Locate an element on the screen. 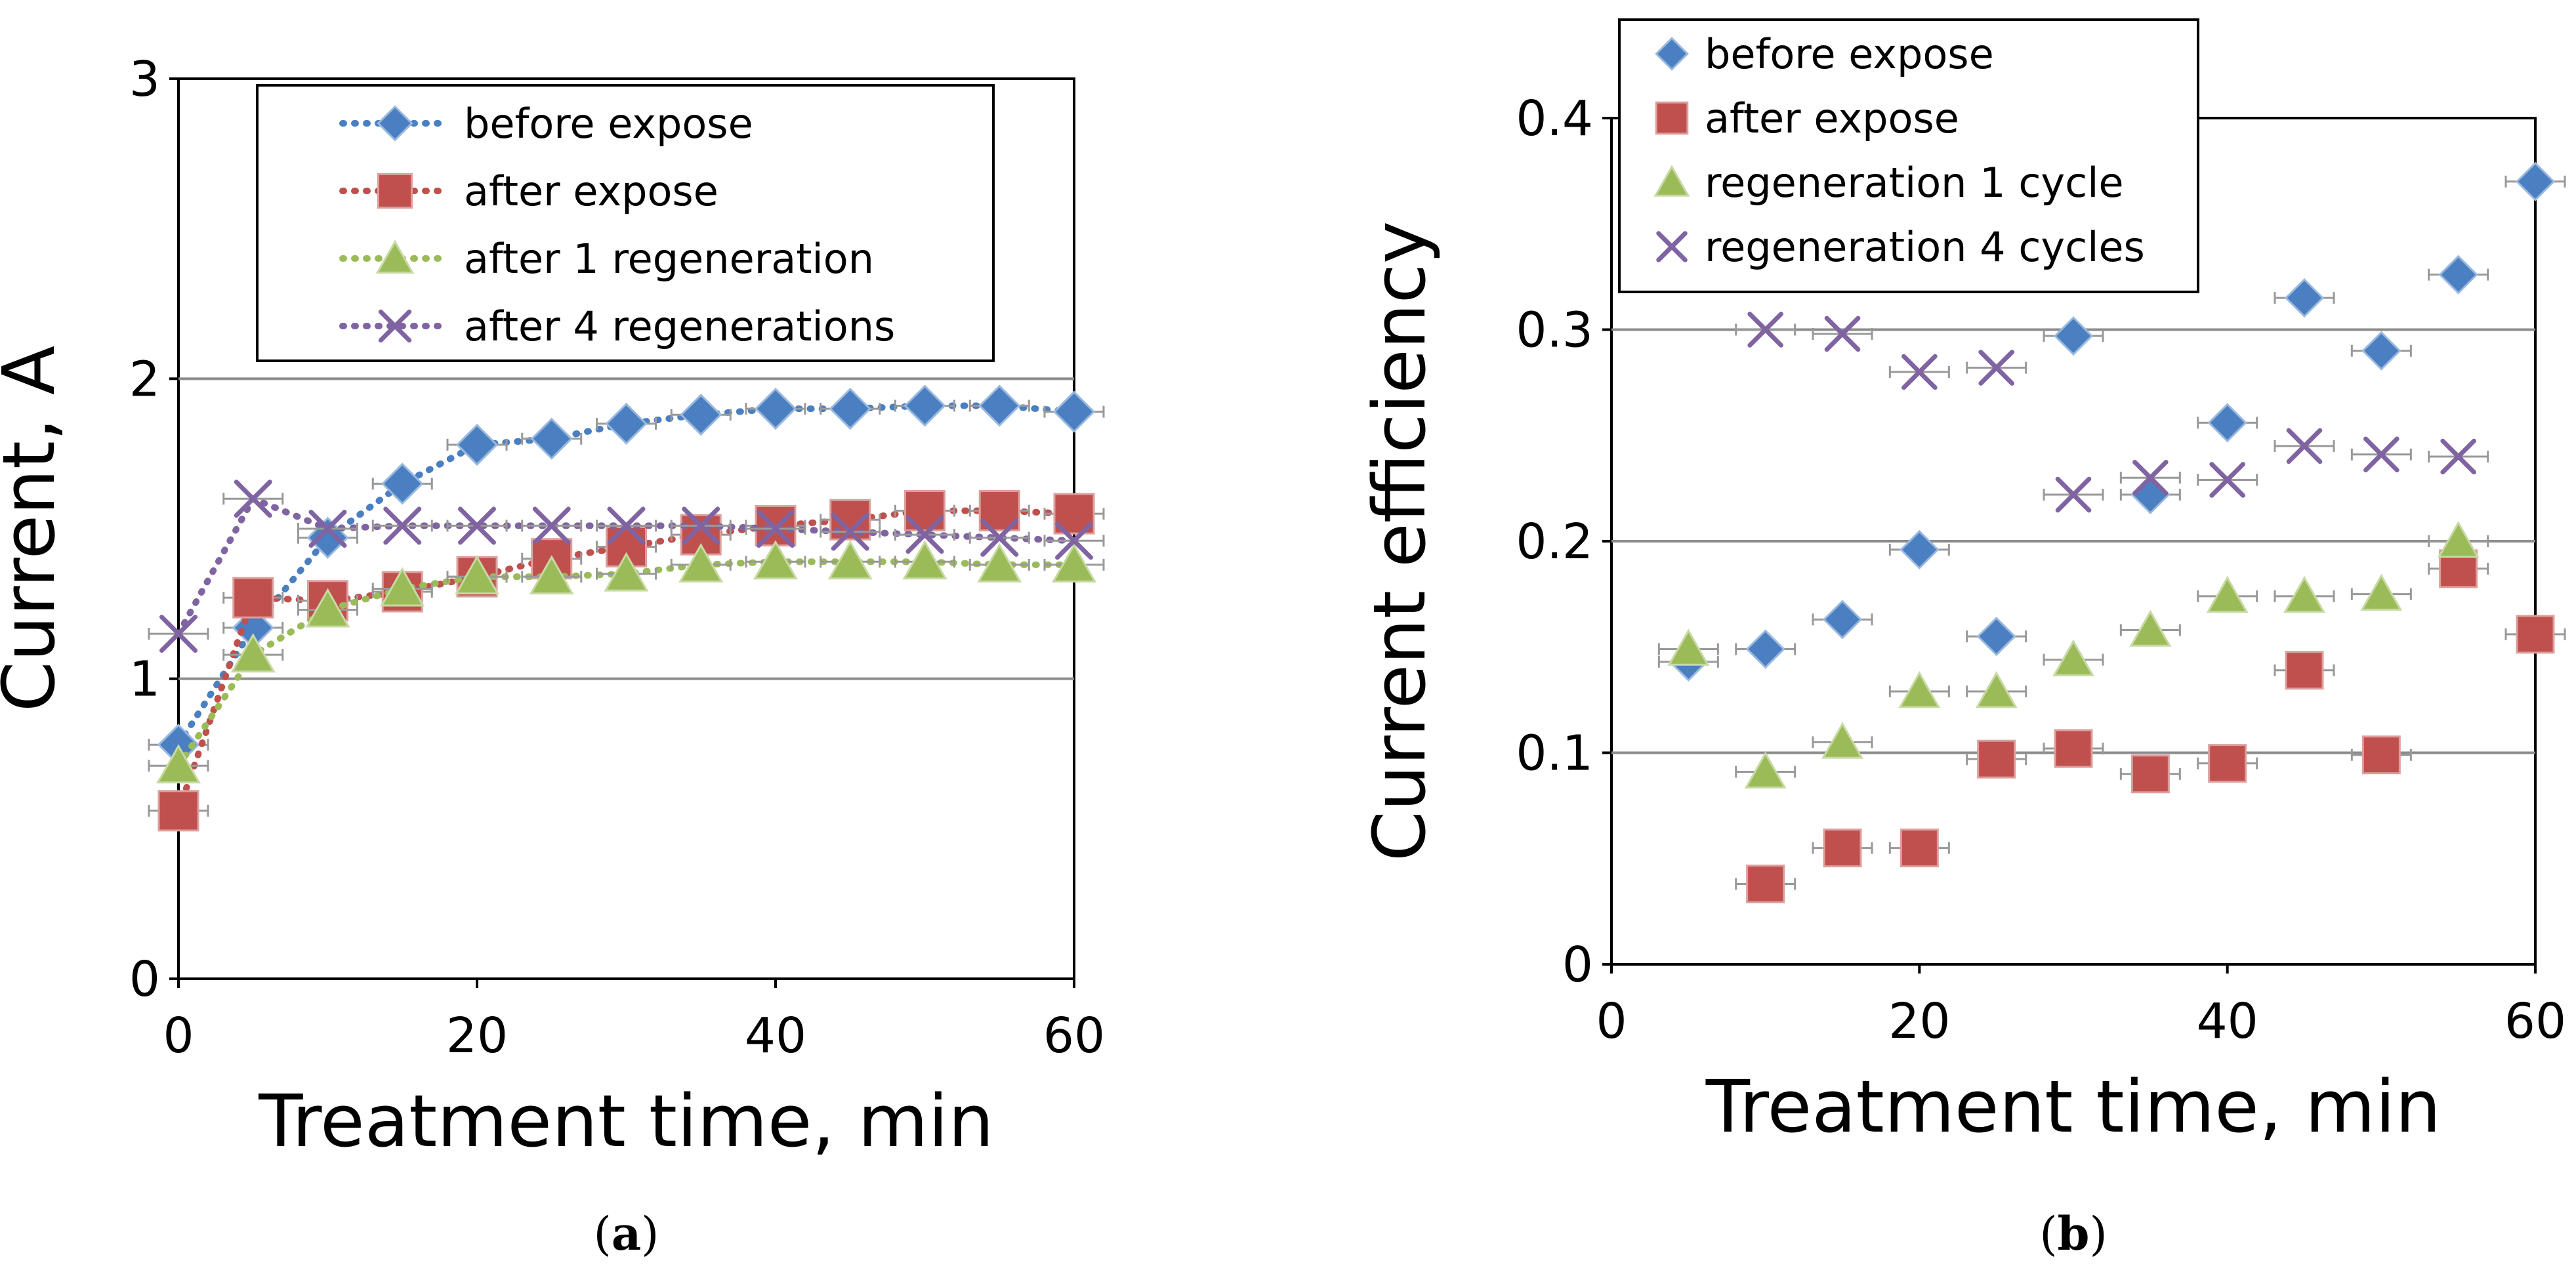 The image size is (2576, 1272). y-tick-label: 0.2 is located at coordinates (1554, 542).